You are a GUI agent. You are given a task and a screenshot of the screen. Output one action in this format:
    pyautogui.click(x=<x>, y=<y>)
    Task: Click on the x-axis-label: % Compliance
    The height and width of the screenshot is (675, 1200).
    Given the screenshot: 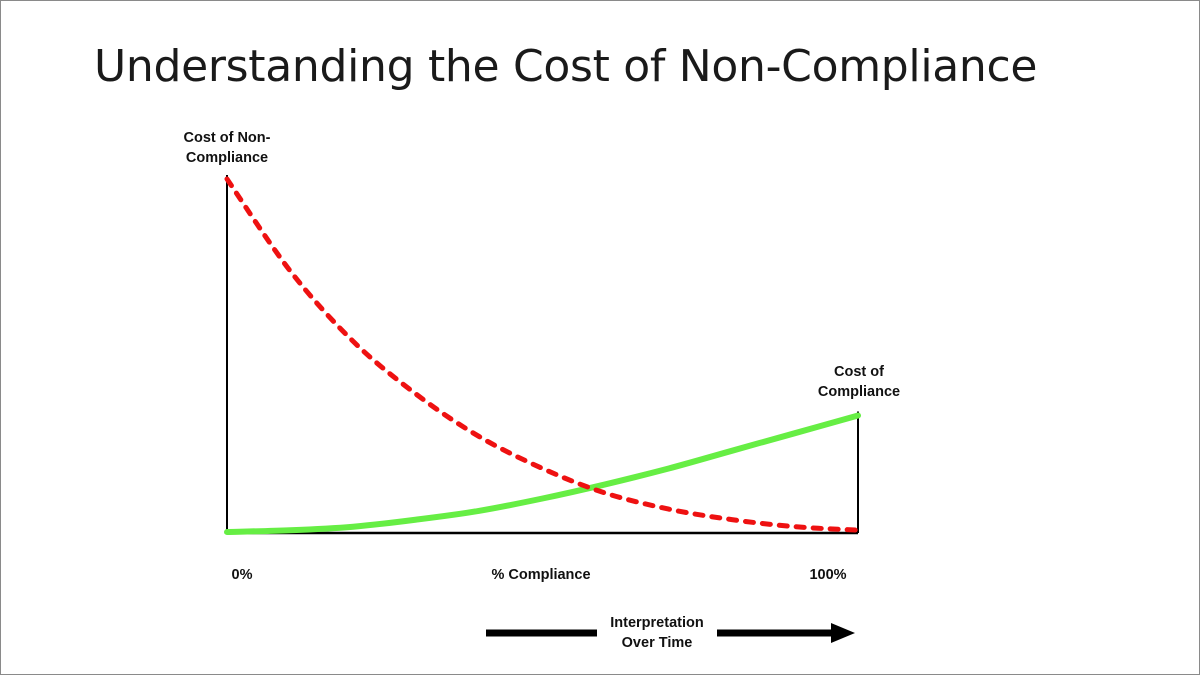 What is the action you would take?
    pyautogui.click(x=541, y=575)
    